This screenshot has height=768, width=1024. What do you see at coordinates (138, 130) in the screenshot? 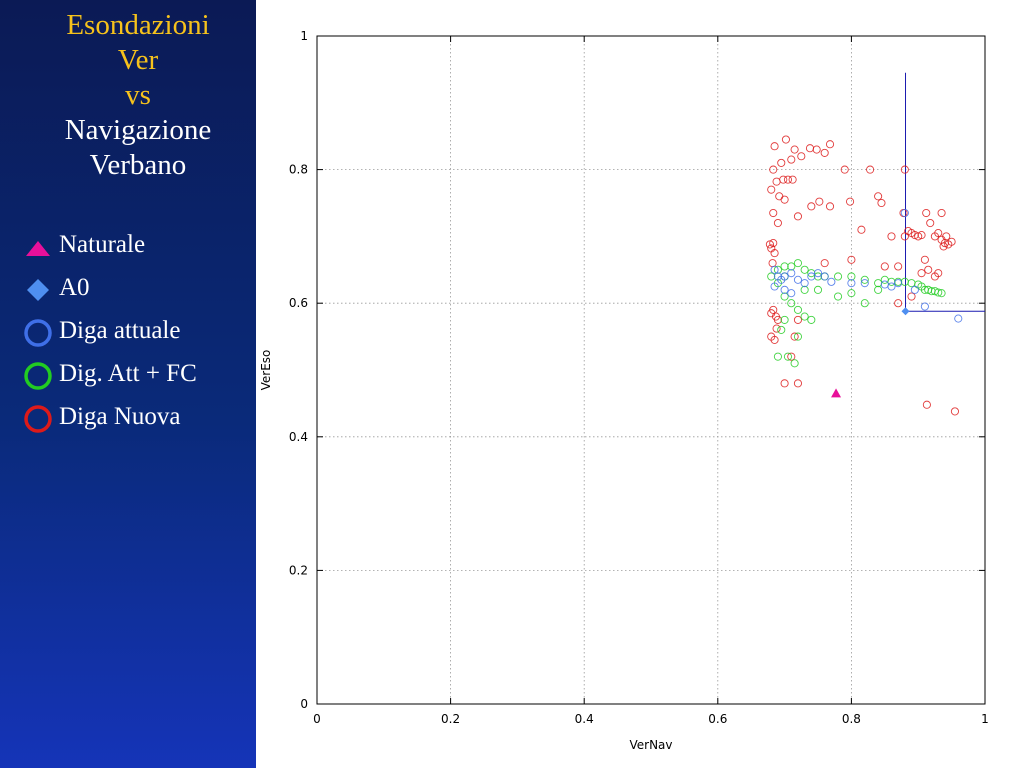
I see `title-line: Navigazione` at bounding box center [138, 130].